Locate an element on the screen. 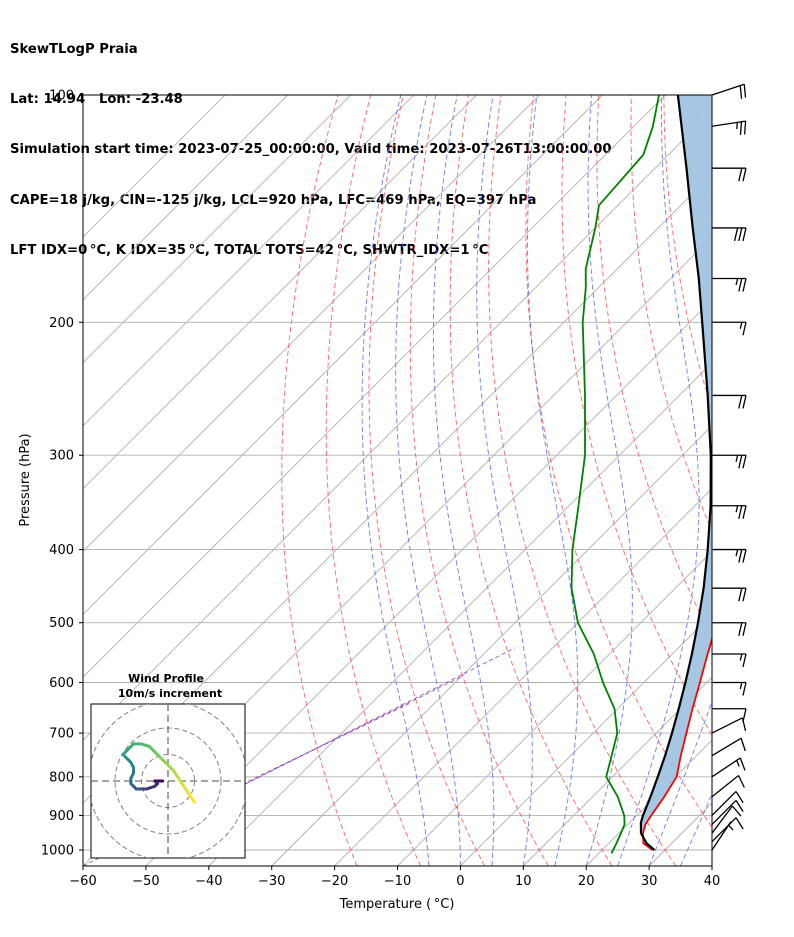 The width and height of the screenshot is (794, 937). hodograph-title: Wind Profile is located at coordinates (166, 678).